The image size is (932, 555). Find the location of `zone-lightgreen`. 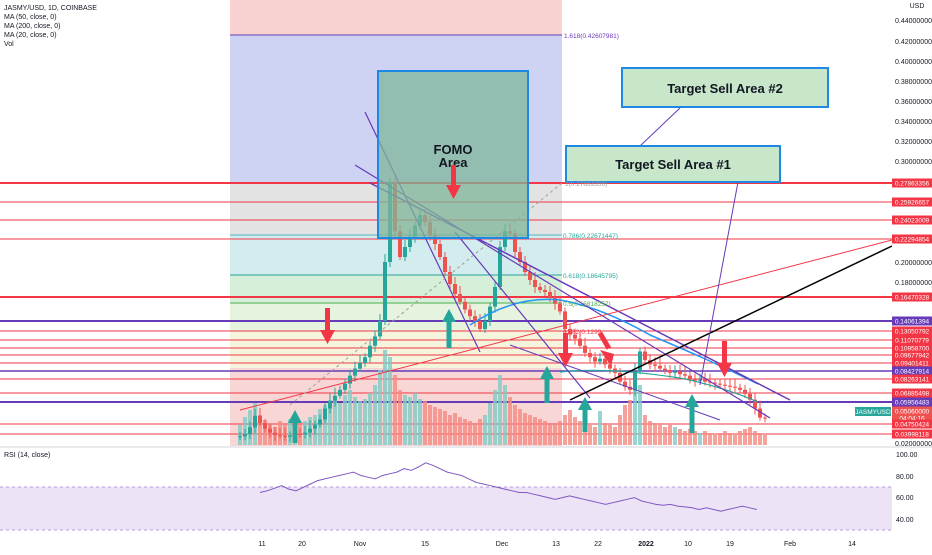

zone-lightgreen is located at coordinates (396, 317).